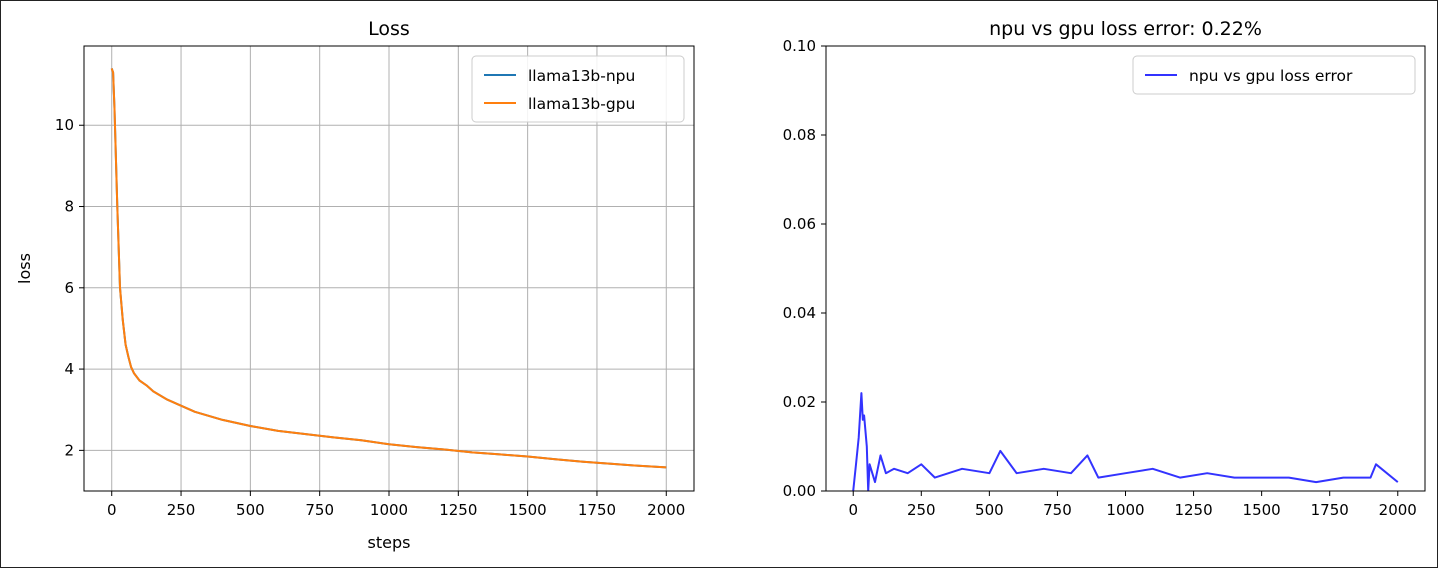 Image resolution: width=1438 pixels, height=568 pixels. What do you see at coordinates (69, 369) in the screenshot?
I see `y-tick-label: 4` at bounding box center [69, 369].